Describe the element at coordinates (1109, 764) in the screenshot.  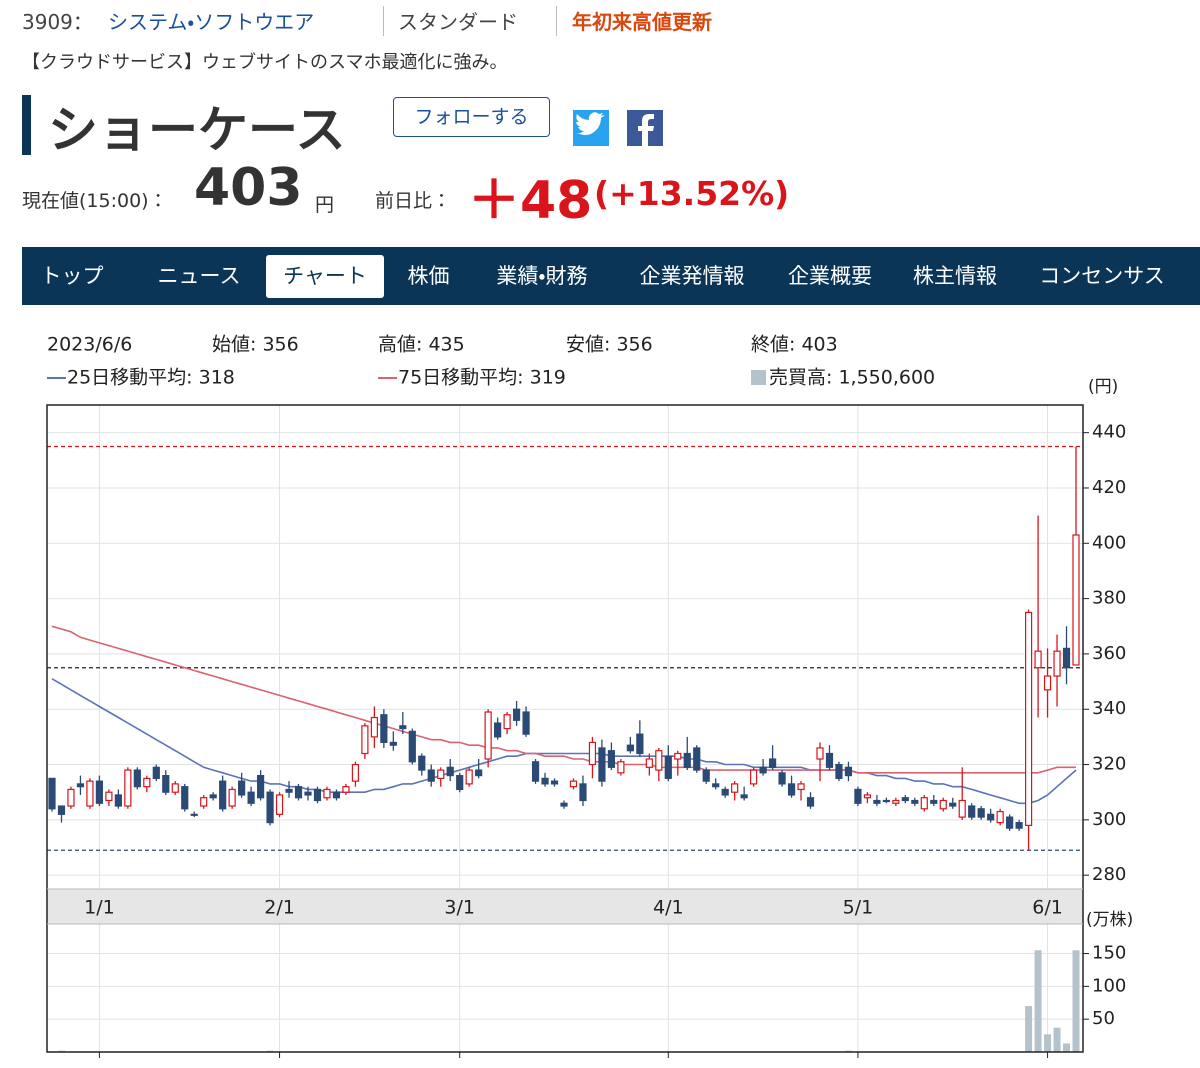
I see `y-tick-label: 320` at that location.